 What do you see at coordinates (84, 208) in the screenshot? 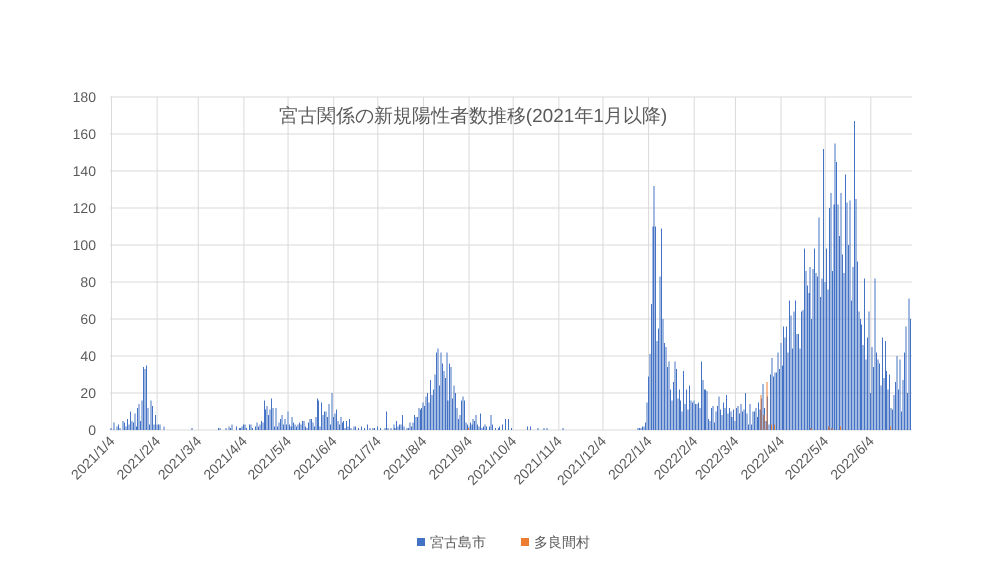
I see `y-tick-label: 120` at bounding box center [84, 208].